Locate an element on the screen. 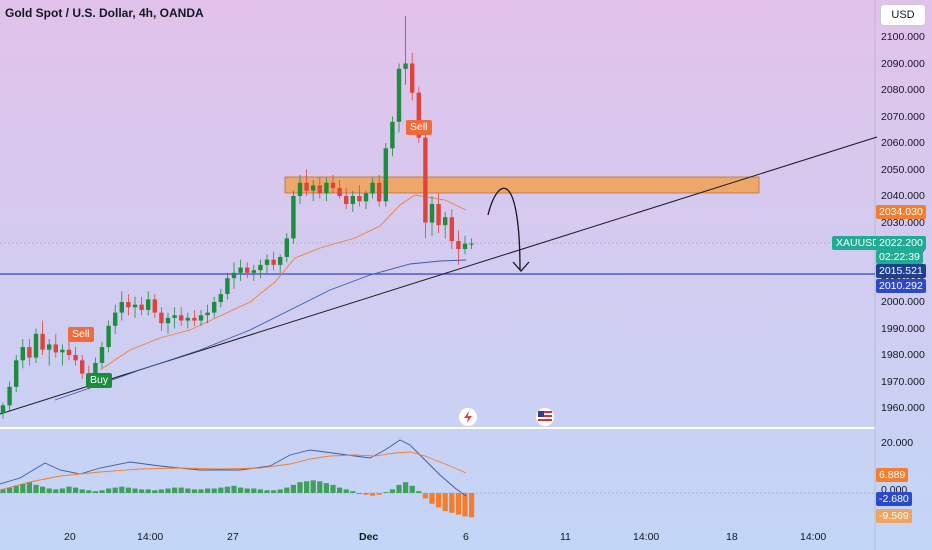 The width and height of the screenshot is (932, 550). price-tick: 1970.000 is located at coordinates (903, 381).